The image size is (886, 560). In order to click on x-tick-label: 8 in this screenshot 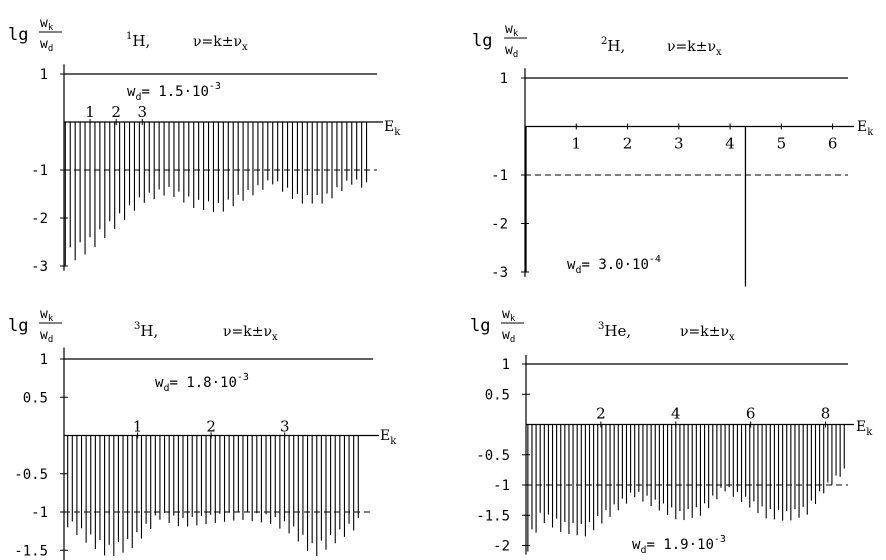, I will do `click(826, 414)`.